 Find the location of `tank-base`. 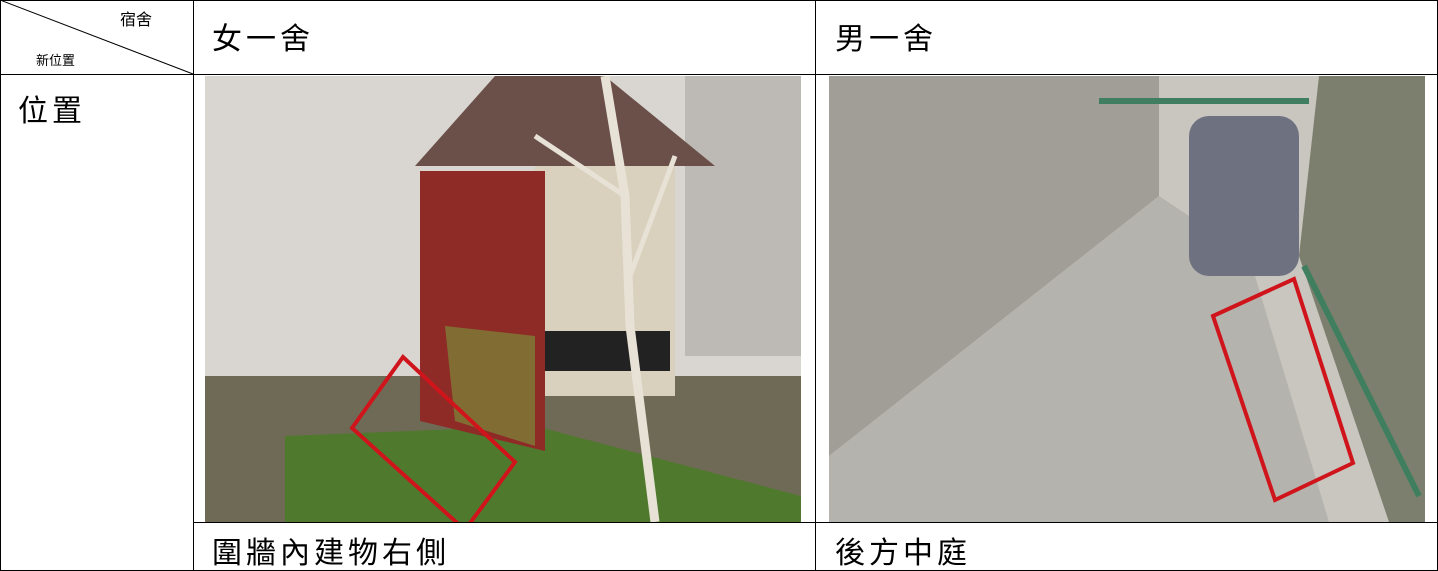

tank-base is located at coordinates (605, 351).